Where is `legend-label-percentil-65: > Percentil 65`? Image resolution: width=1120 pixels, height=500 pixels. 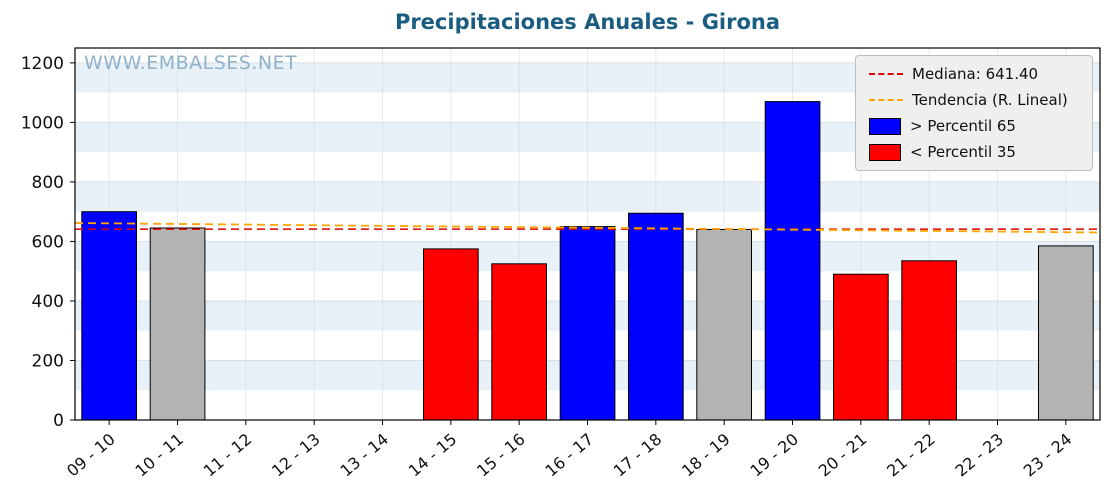
legend-label-percentil-65: > Percentil 65 is located at coordinates (963, 126).